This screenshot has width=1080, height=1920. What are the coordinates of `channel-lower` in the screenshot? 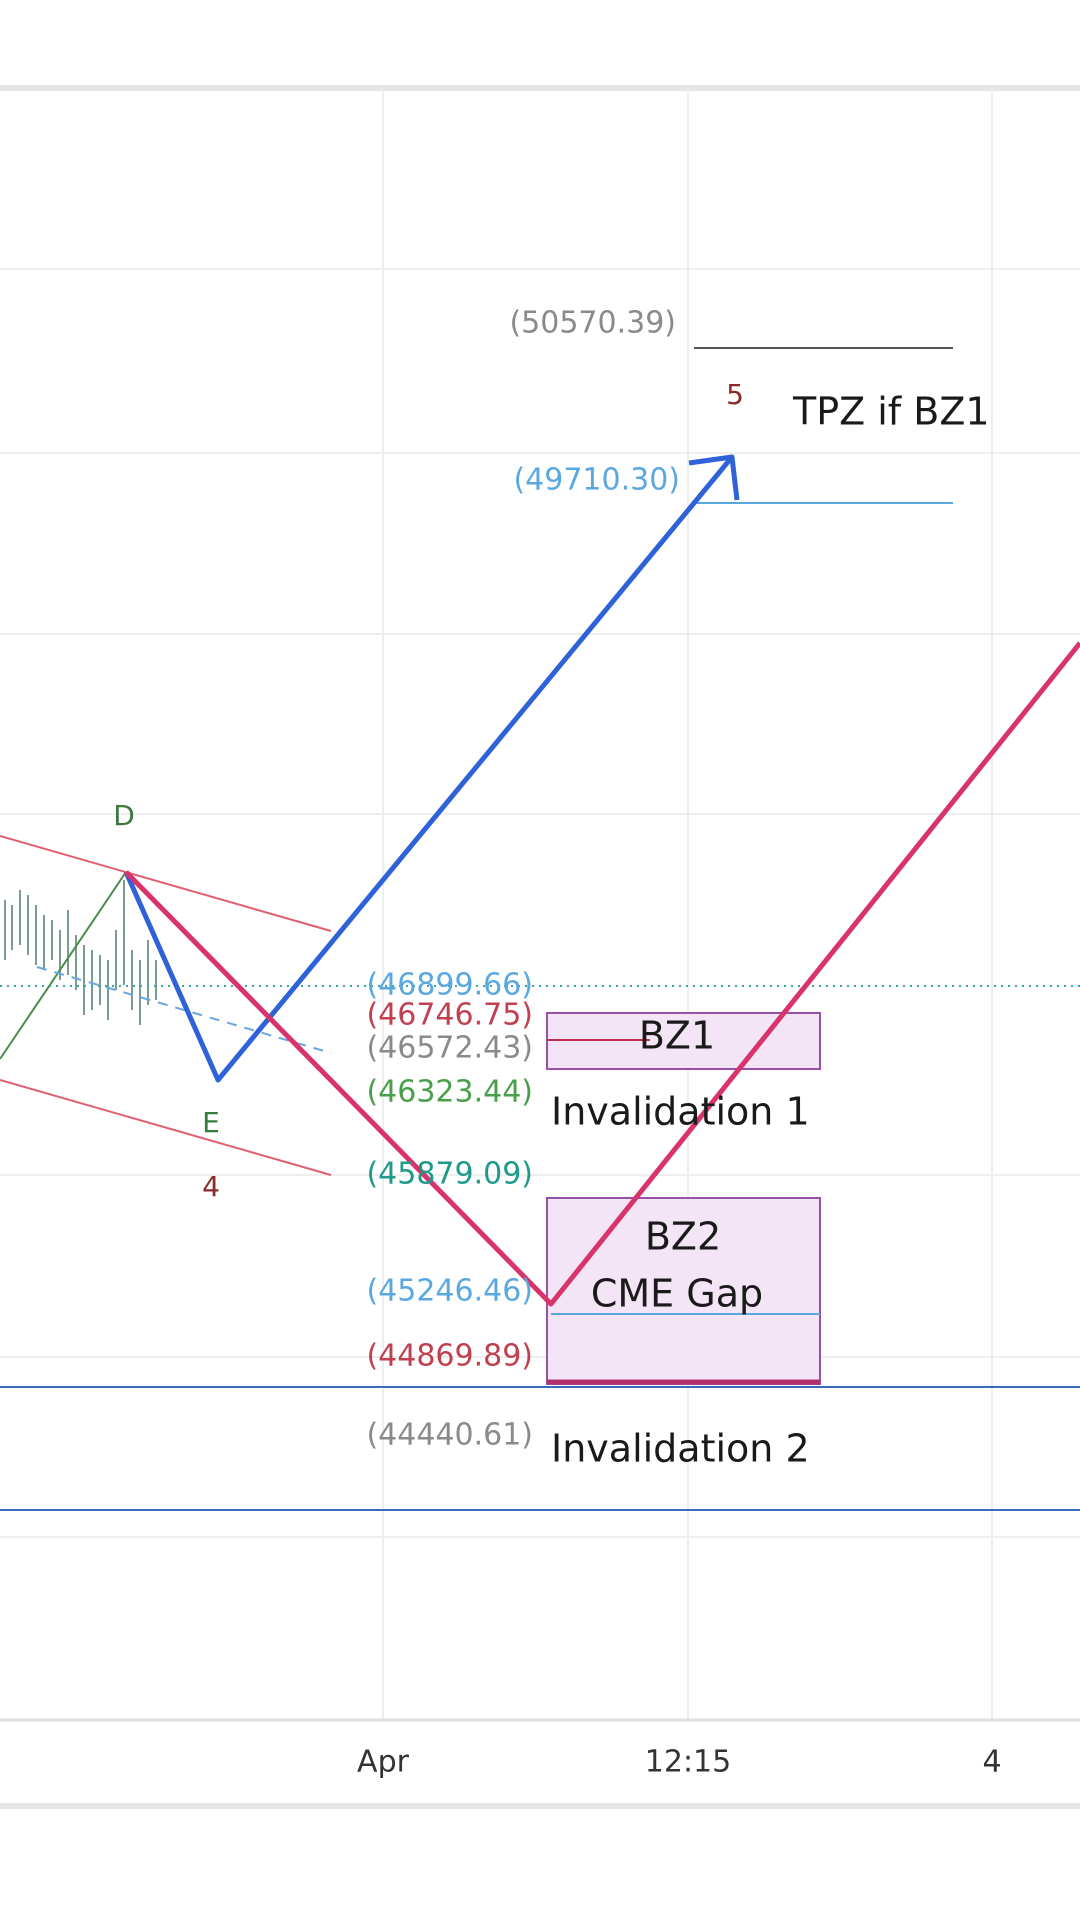 It's located at (166, 1127).